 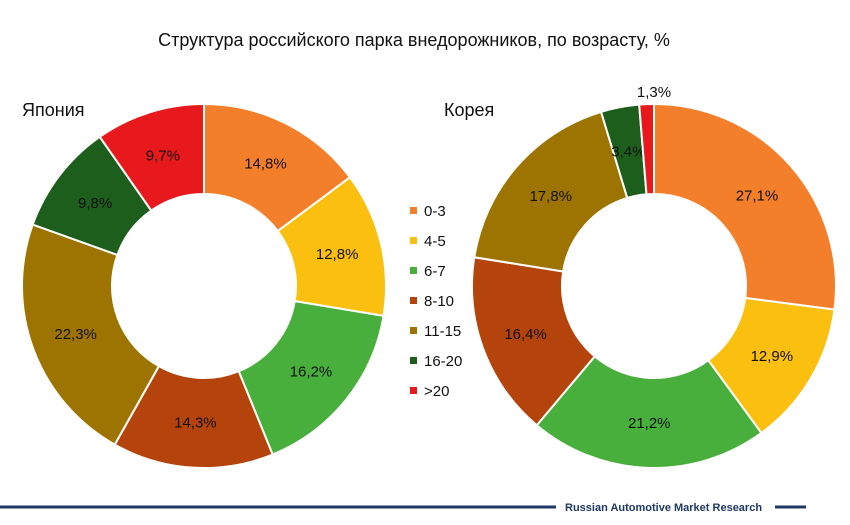 I want to click on data-label-4-5: 12,9%, so click(x=772, y=356).